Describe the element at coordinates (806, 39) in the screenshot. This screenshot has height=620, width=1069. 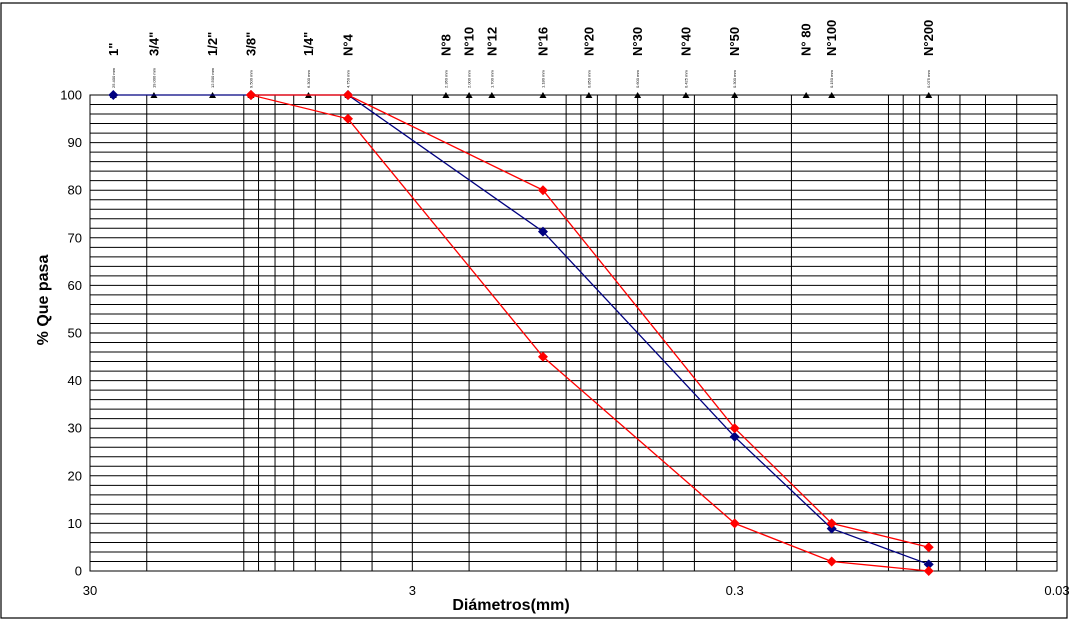
I see `sieve-label: N° 80` at that location.